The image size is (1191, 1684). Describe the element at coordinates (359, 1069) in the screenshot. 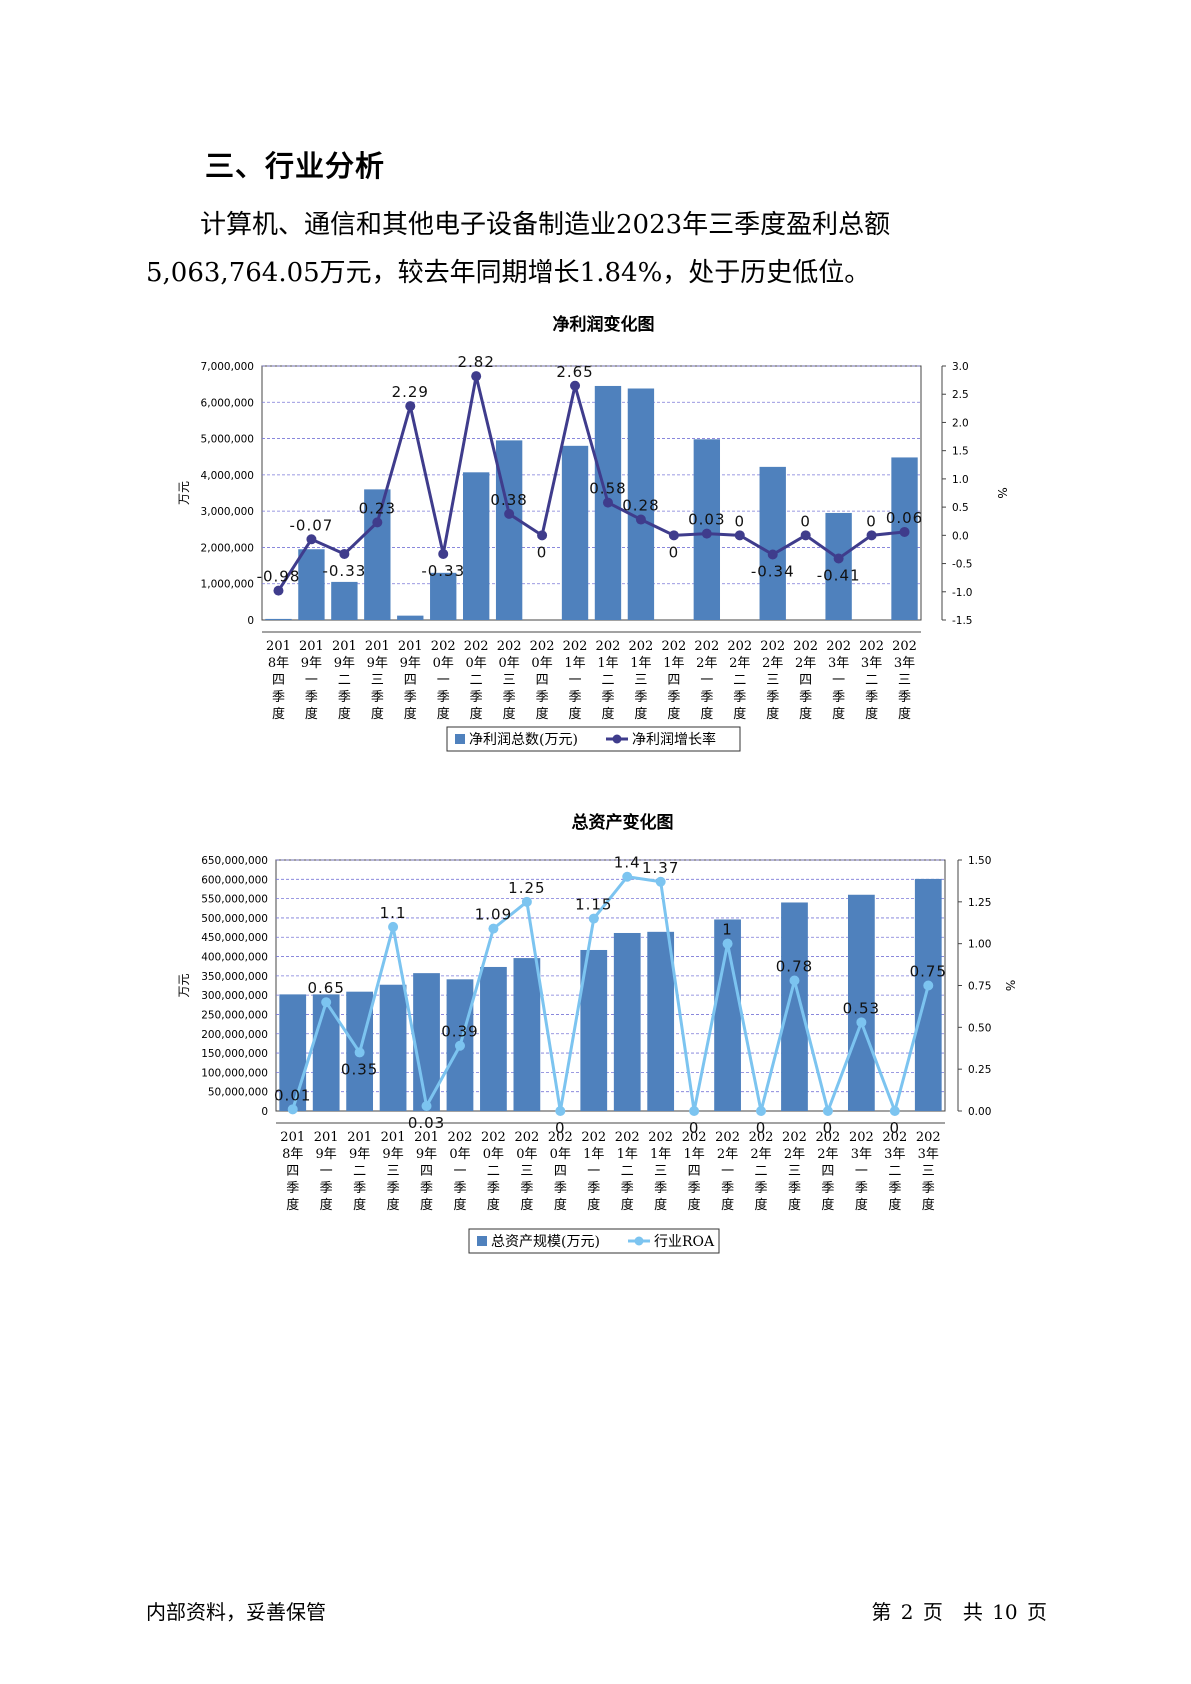

I see `data-label: 0.35` at that location.